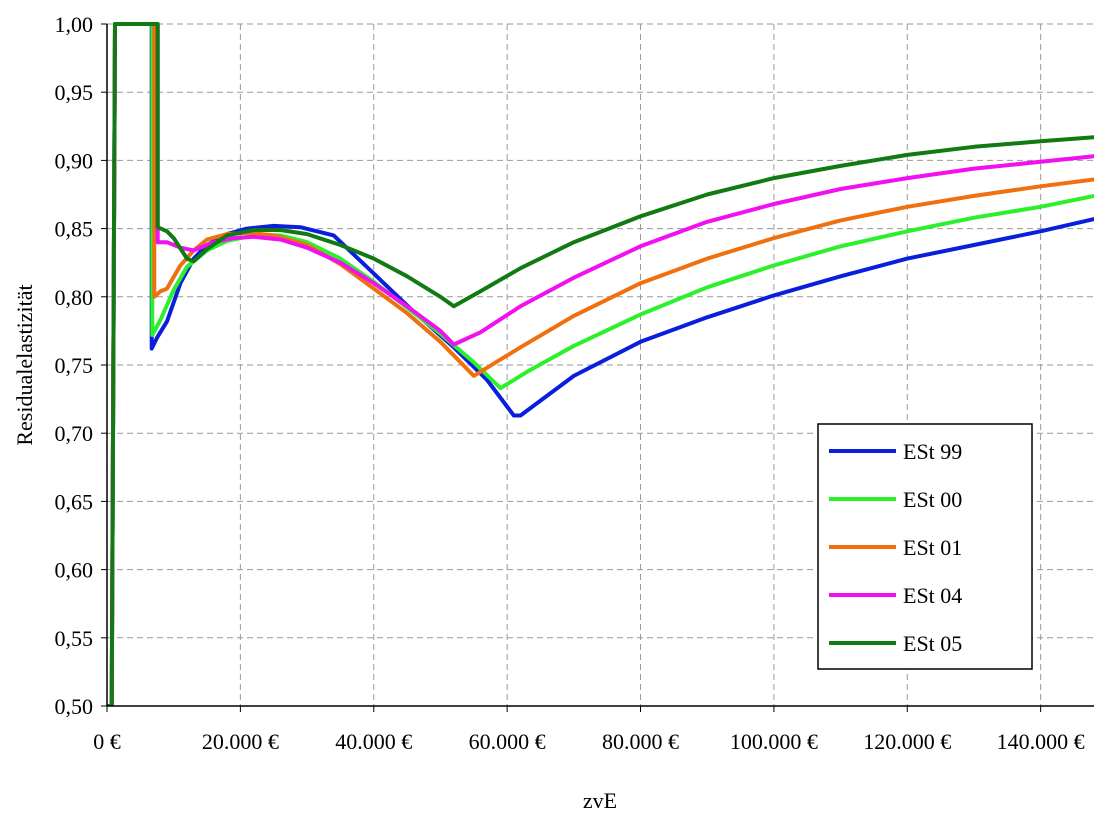 This screenshot has height=829, width=1094. I want to click on y-tick-label: 0,70, so click(74, 433).